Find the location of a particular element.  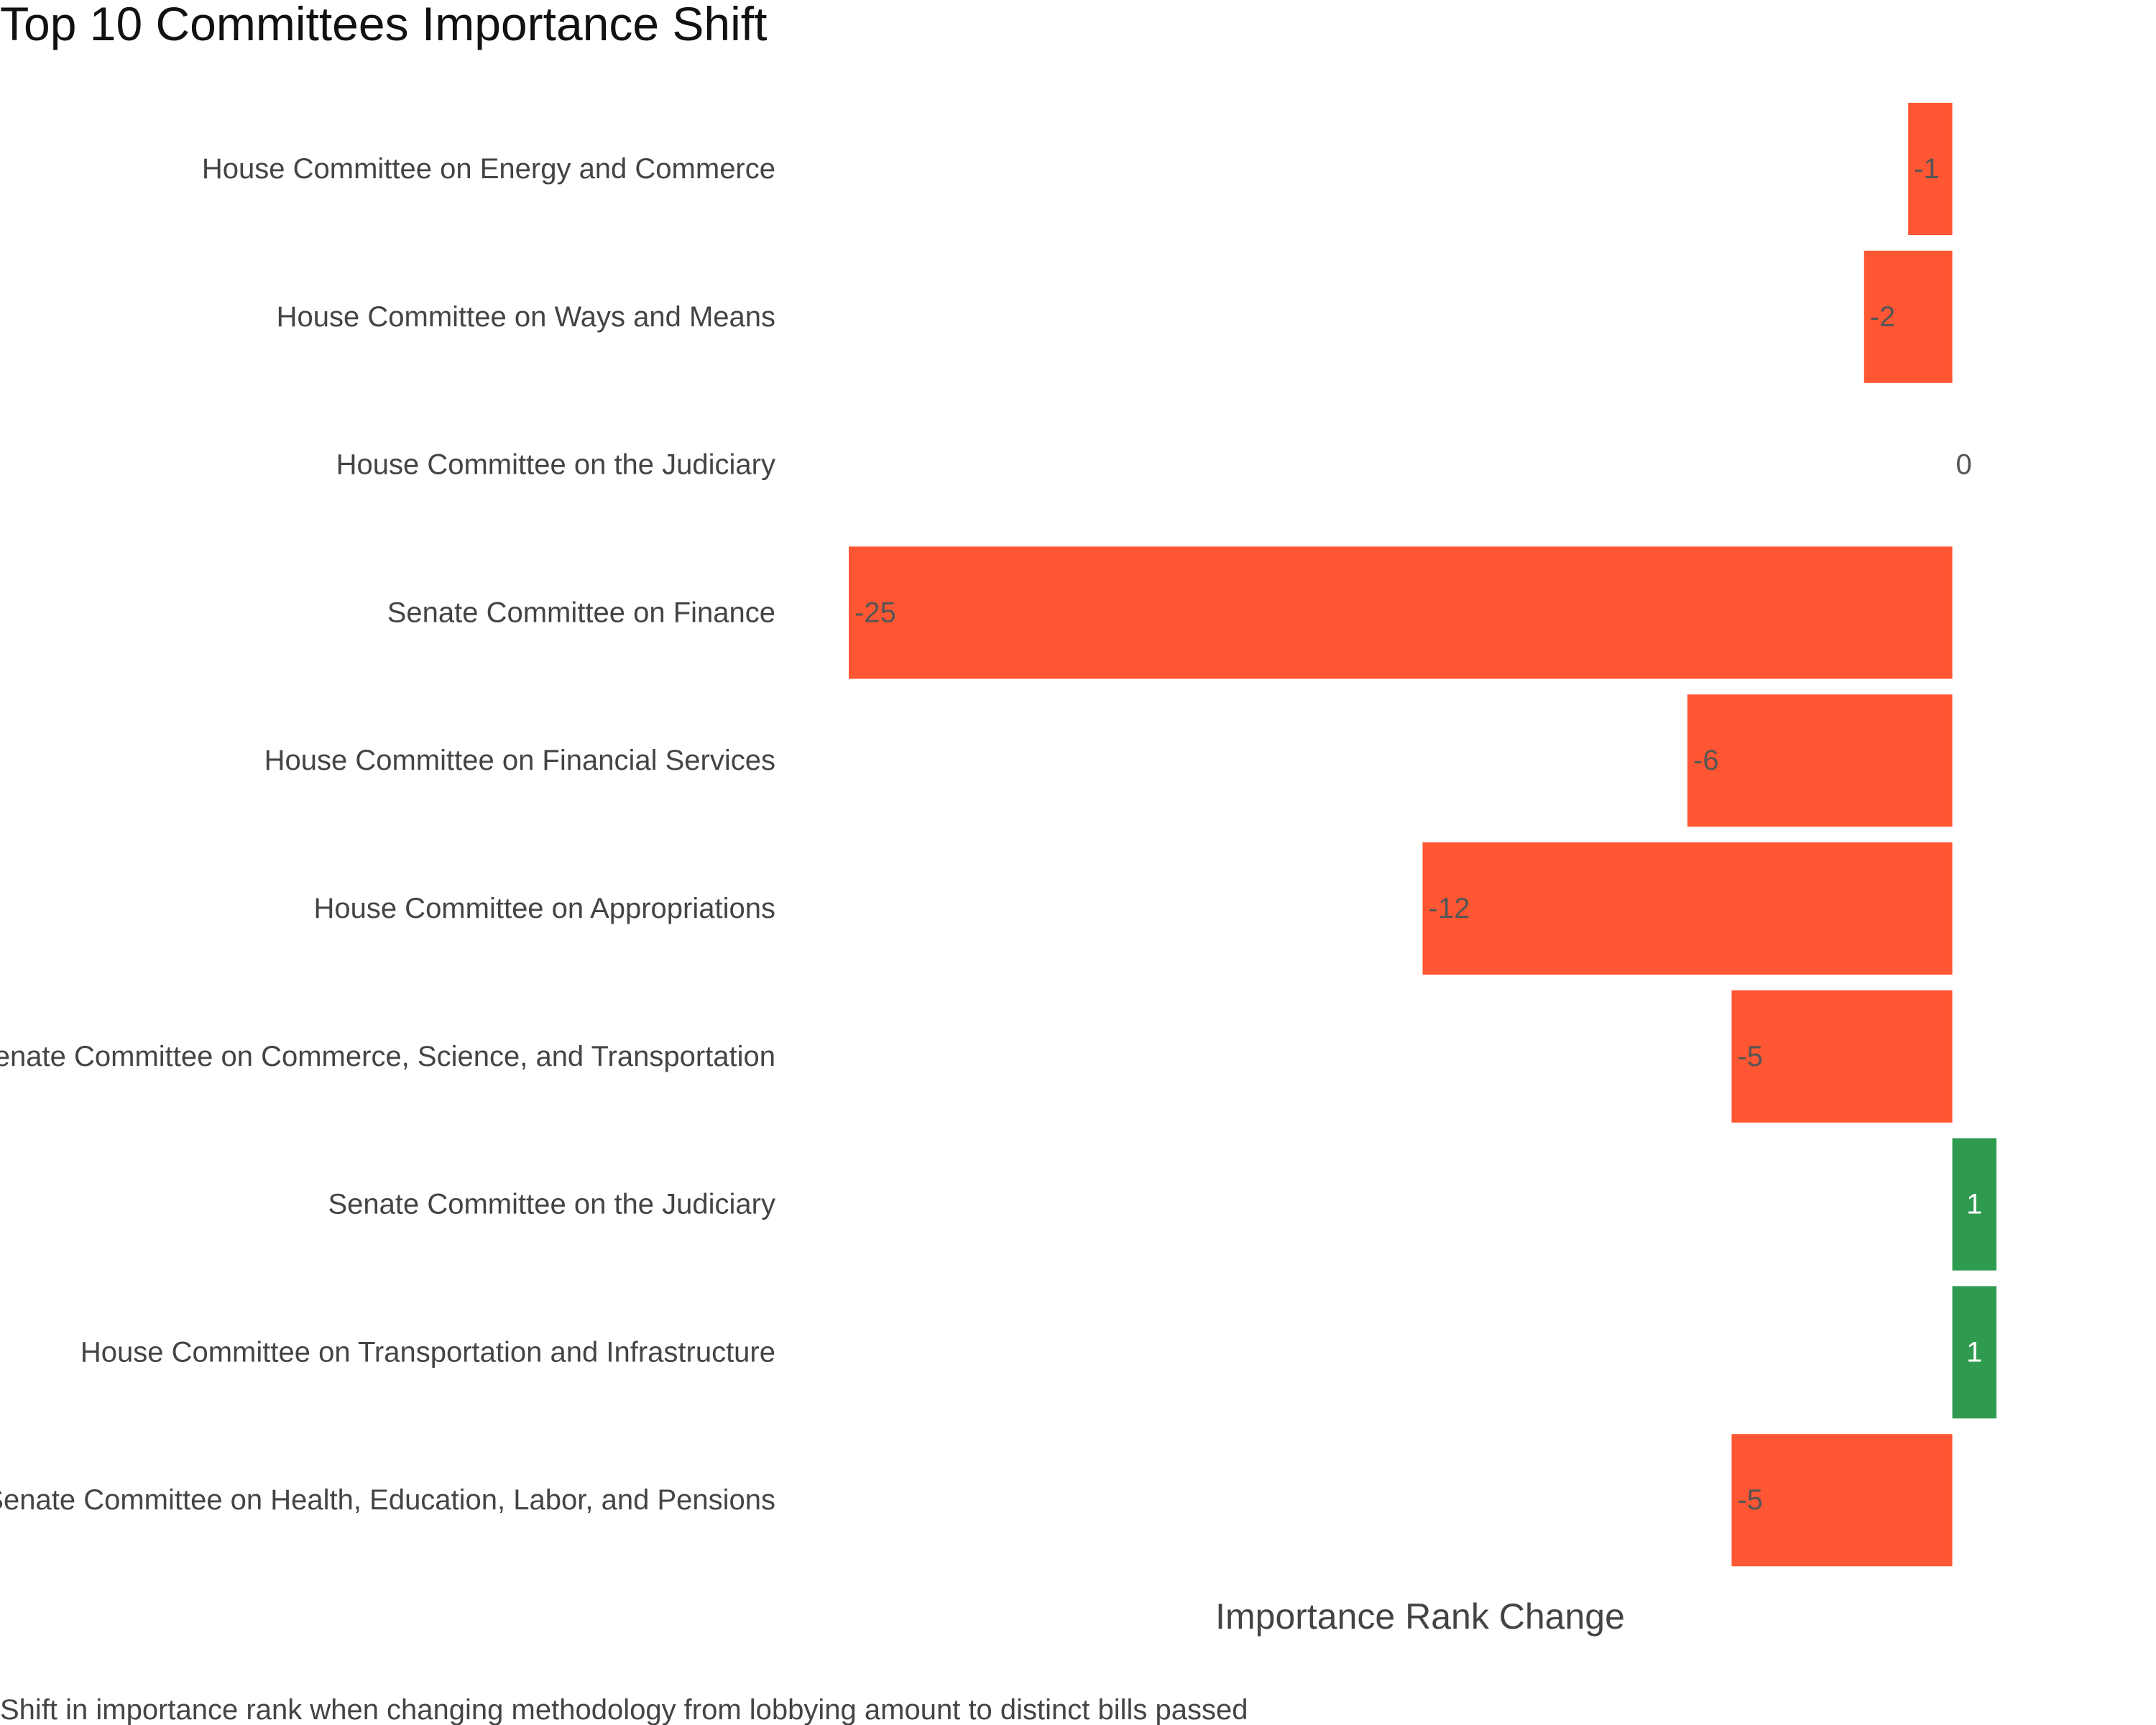

category-label: House Committee on the Judiciary is located at coordinates (555, 465).